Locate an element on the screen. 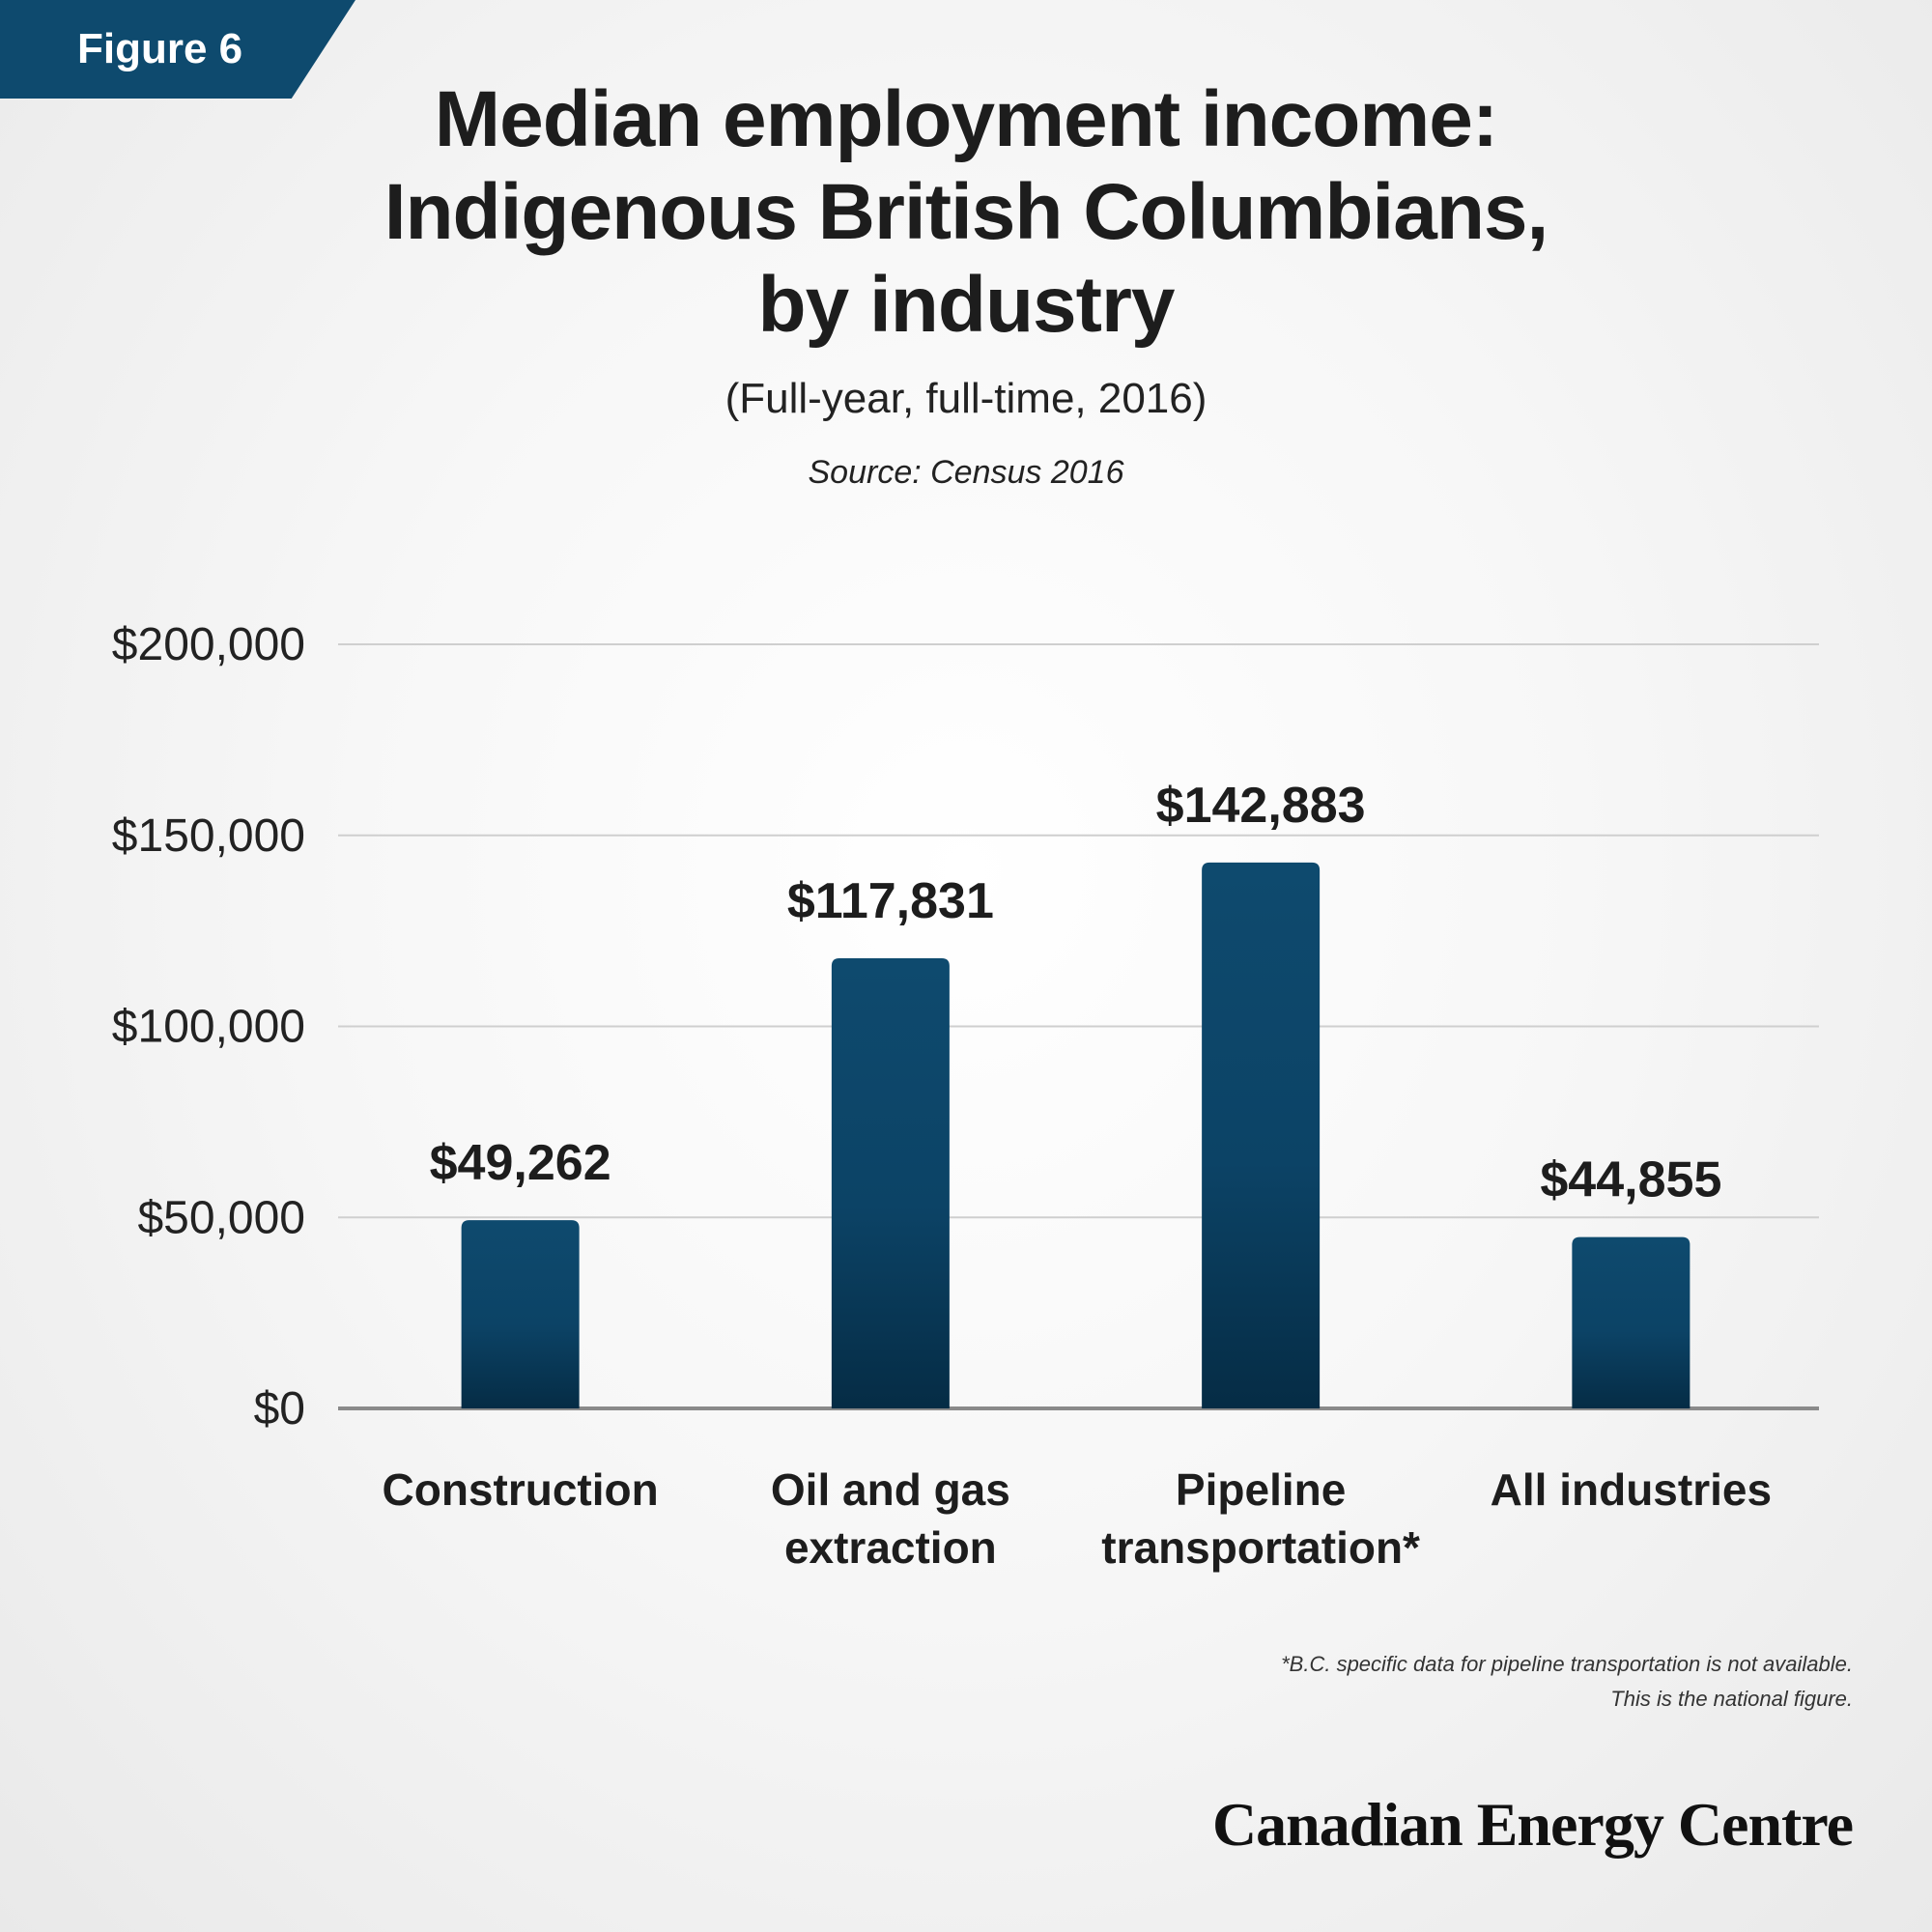 This screenshot has width=1932, height=1932. title-line-3: by industry is located at coordinates (966, 305).